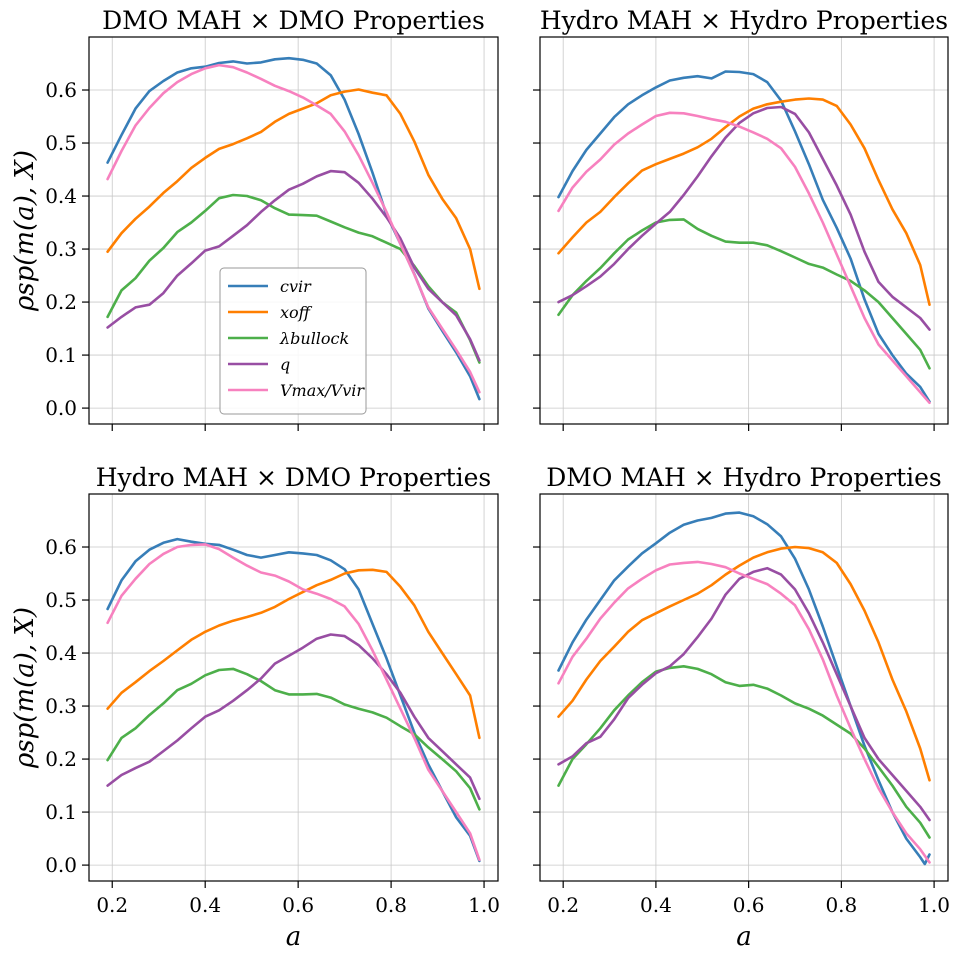 This screenshot has height=959, width=958. I want to click on panel-title: DMO MAH × Hydro Properties, so click(744, 477).